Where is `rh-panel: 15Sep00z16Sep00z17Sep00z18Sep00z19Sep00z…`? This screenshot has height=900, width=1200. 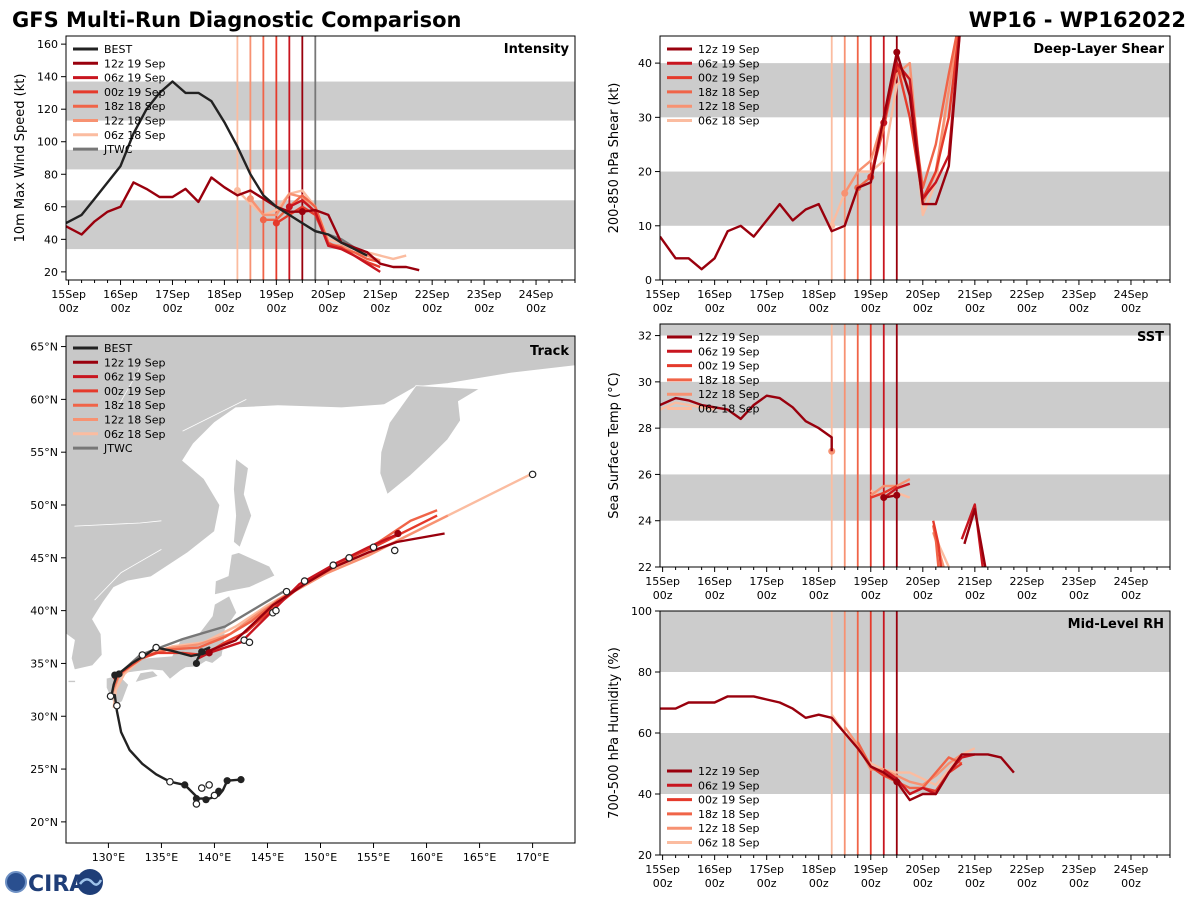
rh-panel: 15Sep00z16Sep00z17Sep00z18Sep00z19Sep00z… is located at coordinates (889, 747).